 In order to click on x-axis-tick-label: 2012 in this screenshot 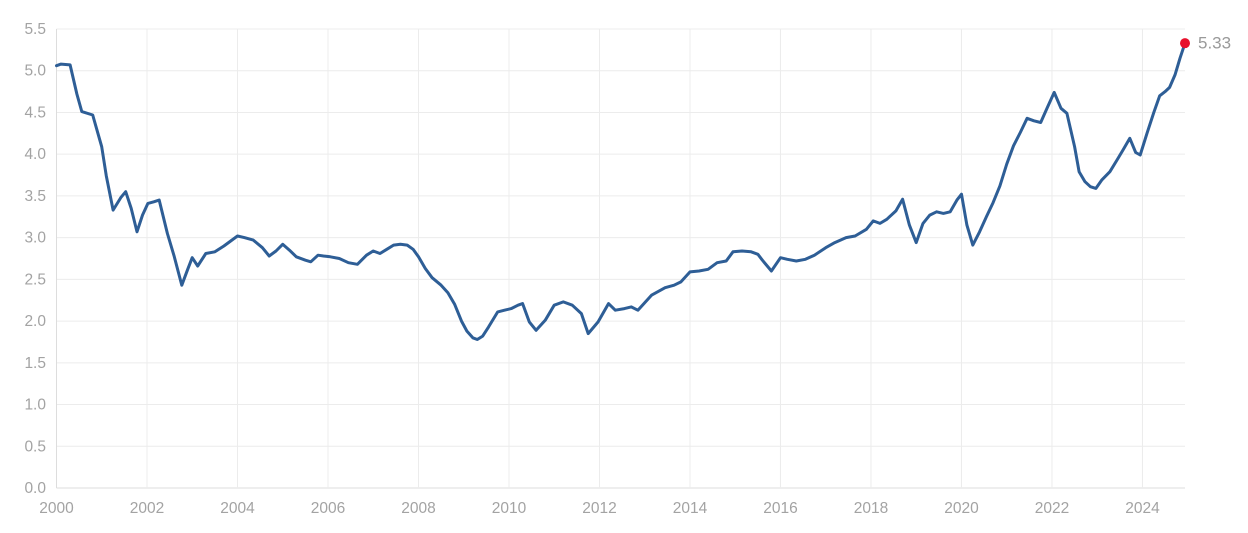, I will do `click(599, 508)`.